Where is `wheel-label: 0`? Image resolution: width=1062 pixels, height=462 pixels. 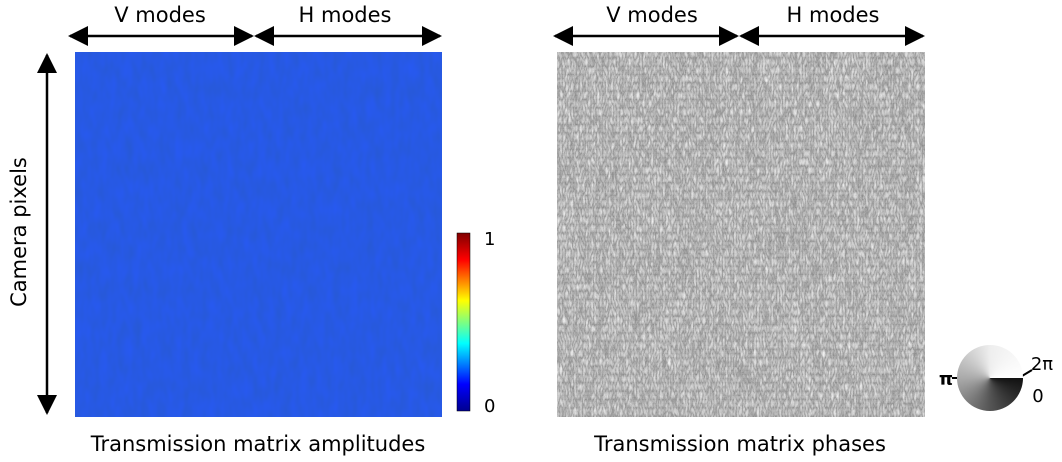
wheel-label: 0 is located at coordinates (1037, 396).